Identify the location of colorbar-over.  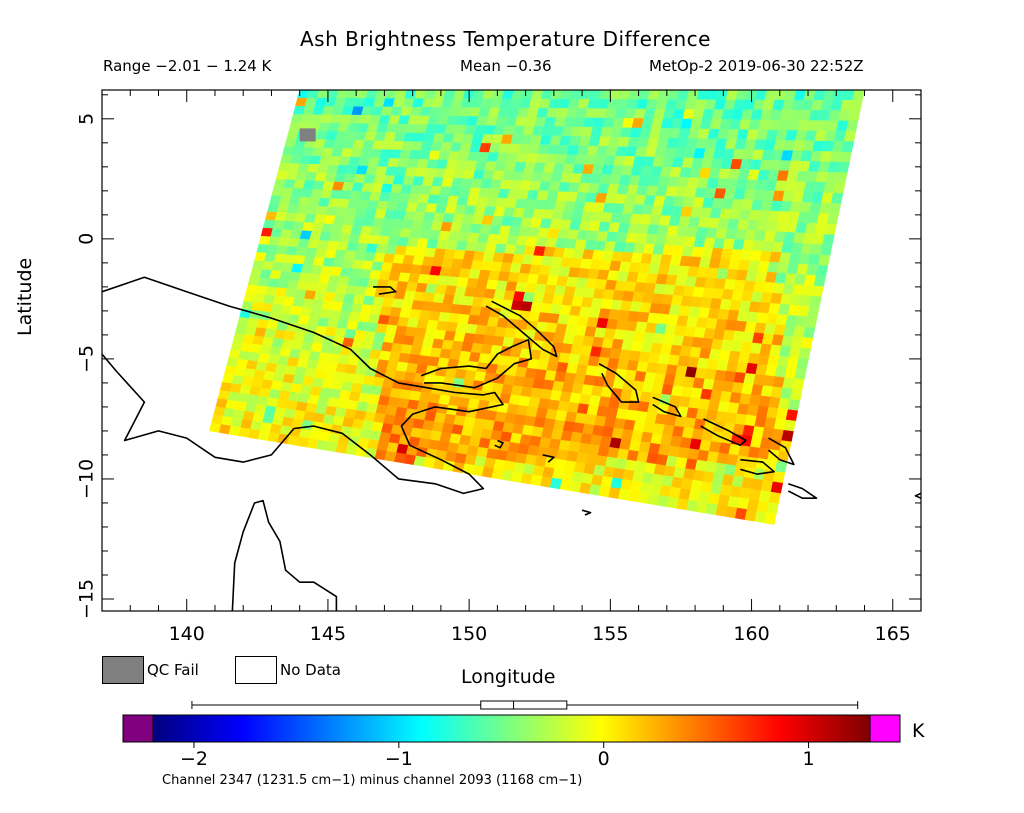
(885, 728).